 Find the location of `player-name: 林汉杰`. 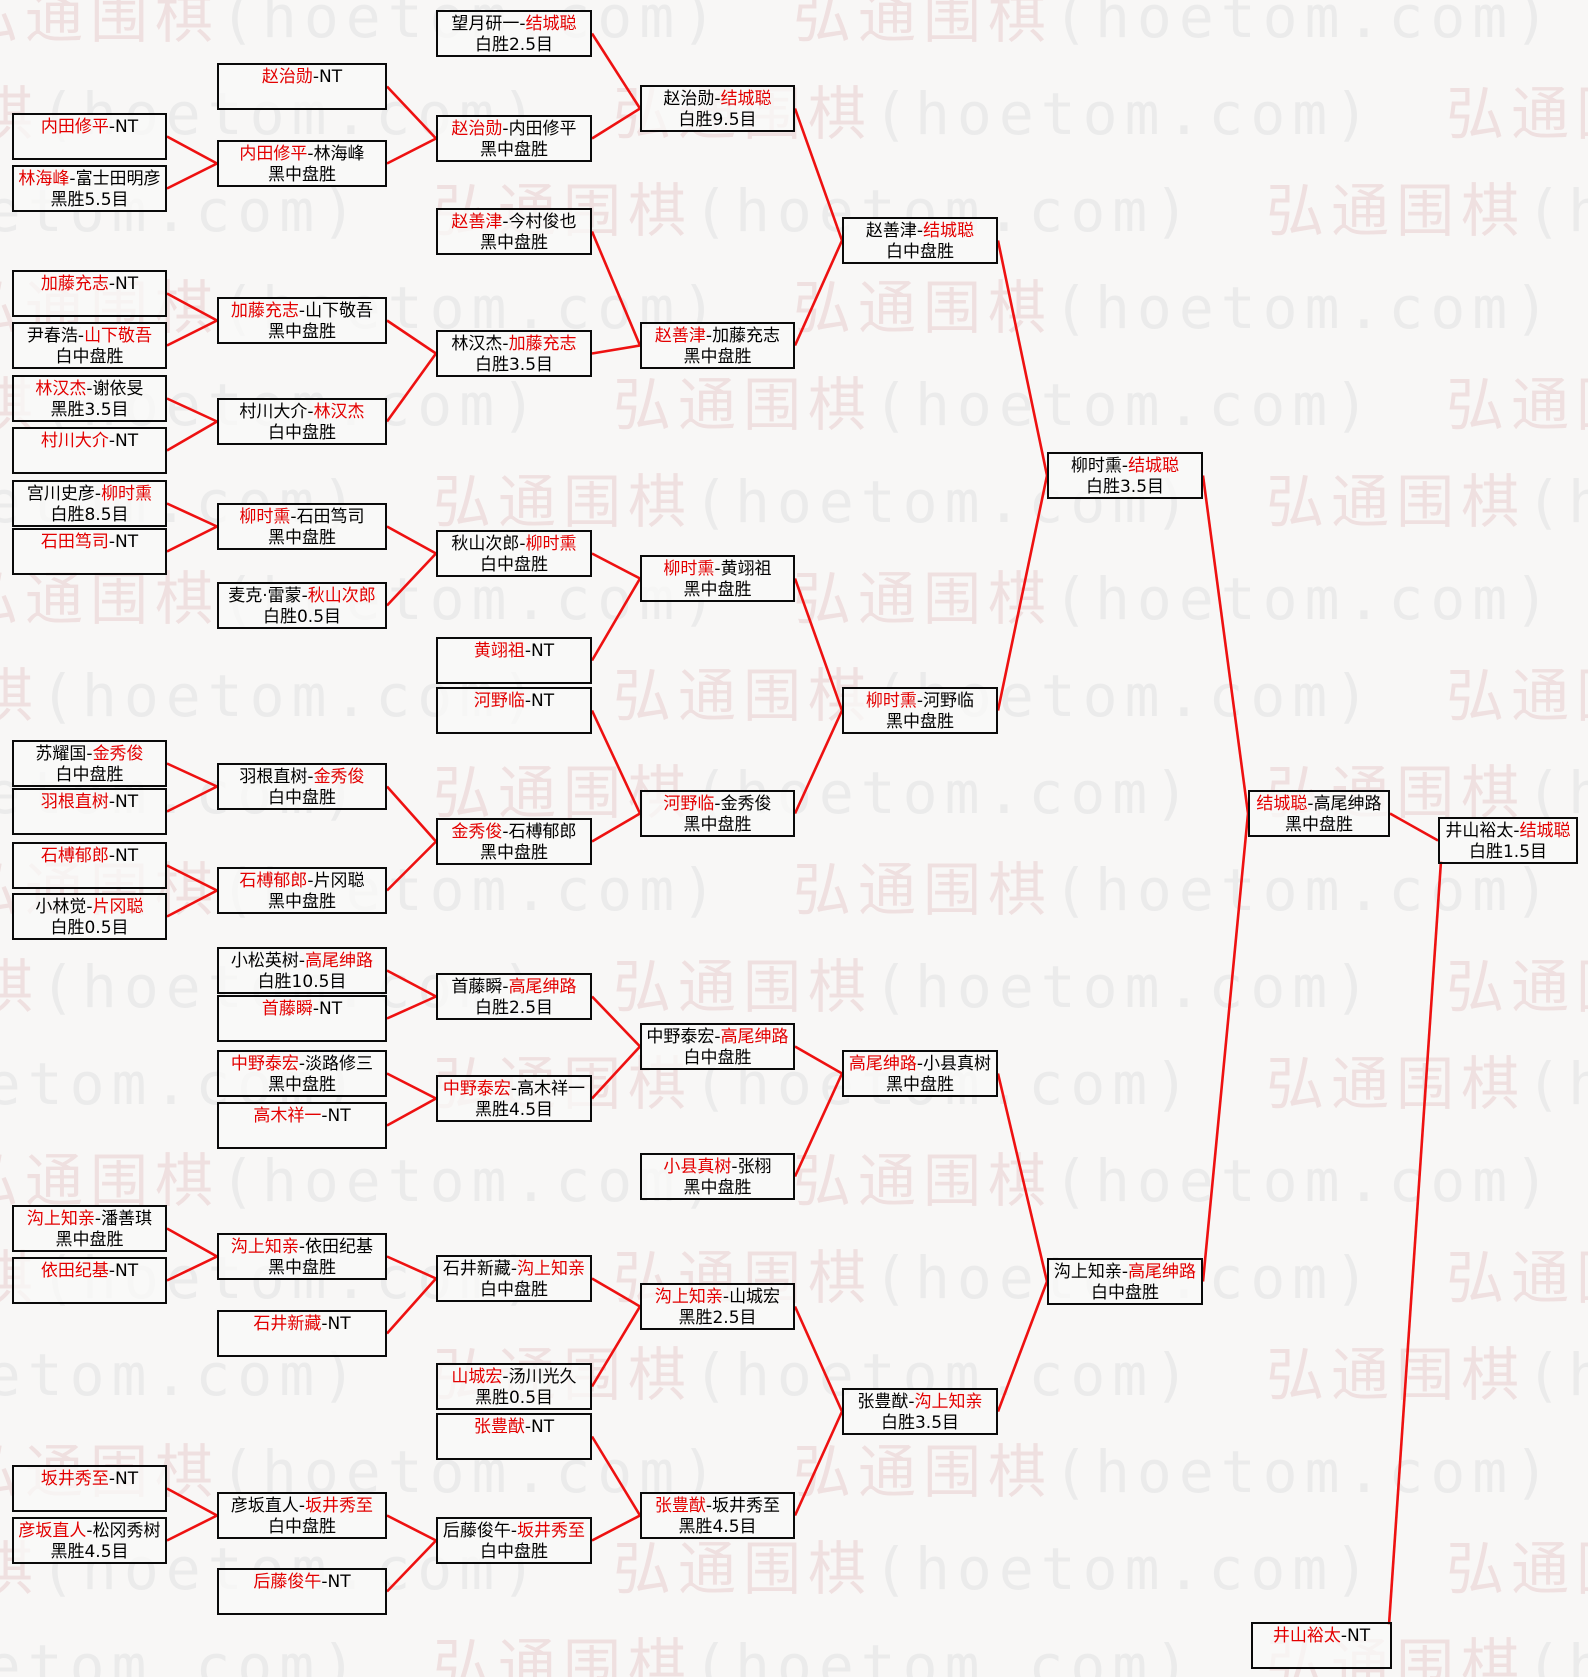

player-name: 林汉杰 is located at coordinates (339, 412).